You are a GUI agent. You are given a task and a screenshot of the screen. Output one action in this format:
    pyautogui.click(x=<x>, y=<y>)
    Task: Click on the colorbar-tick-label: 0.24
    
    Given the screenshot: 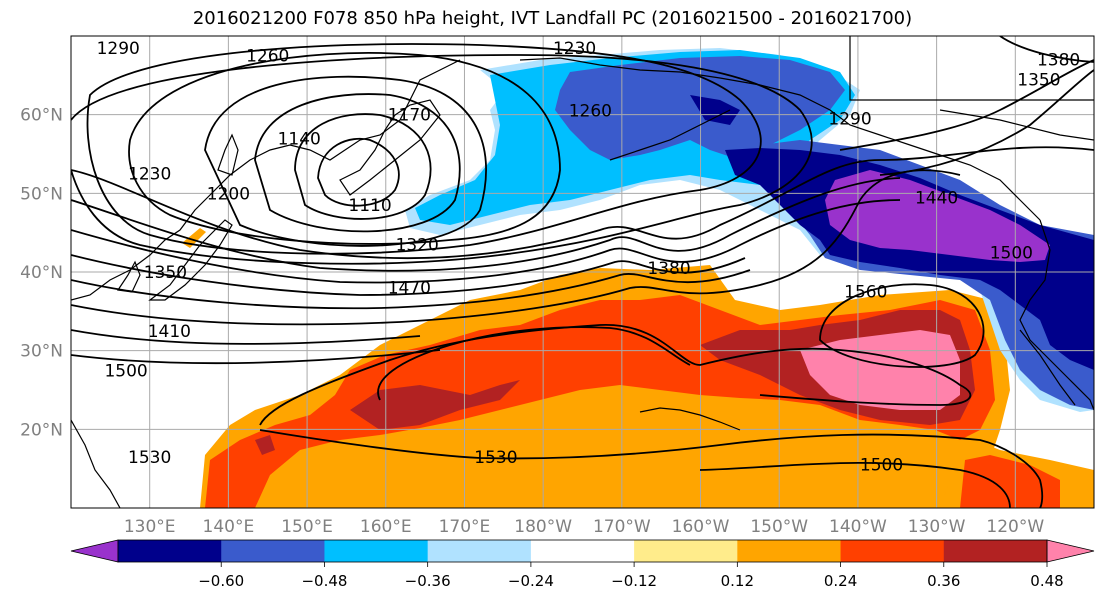 What is the action you would take?
    pyautogui.click(x=840, y=581)
    